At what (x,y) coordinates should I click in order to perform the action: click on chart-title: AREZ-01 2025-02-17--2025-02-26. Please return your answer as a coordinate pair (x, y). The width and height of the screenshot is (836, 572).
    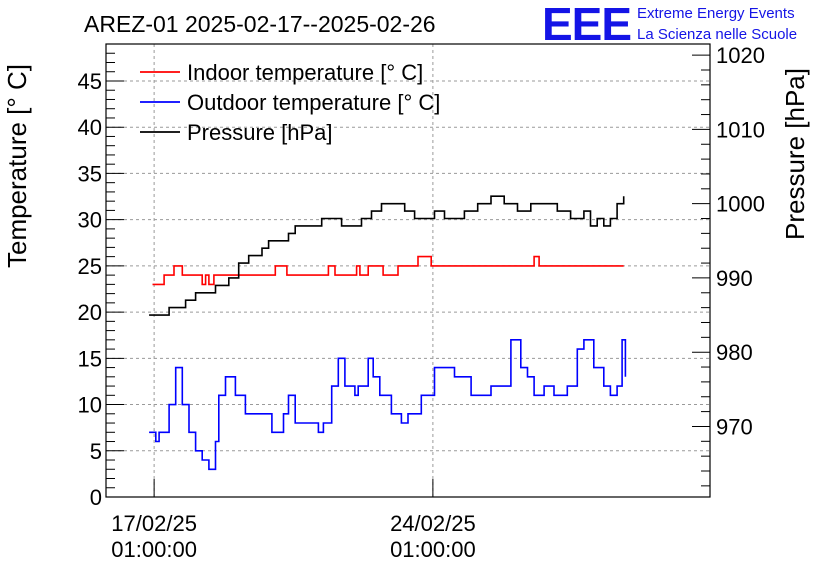
    Looking at the image, I should click on (260, 24).